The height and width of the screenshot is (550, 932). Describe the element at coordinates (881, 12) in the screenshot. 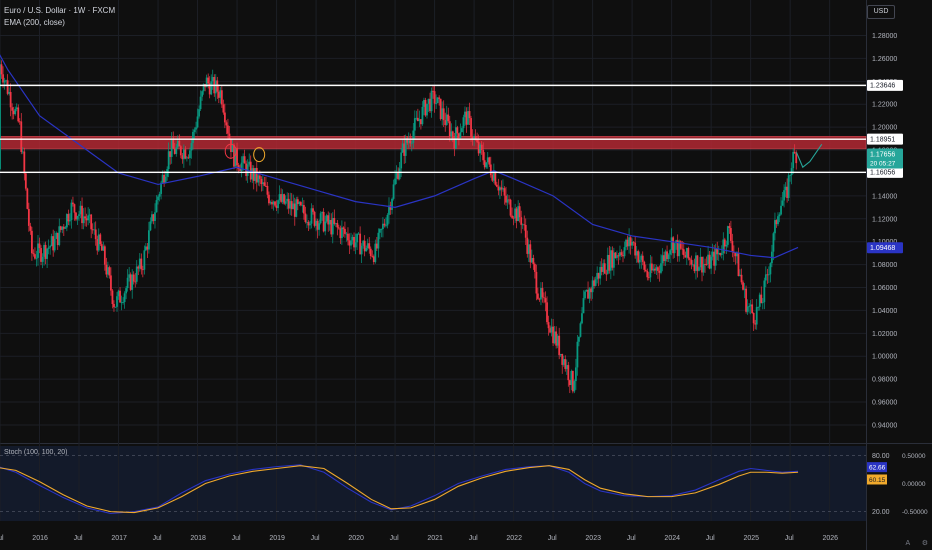

I see `currency-selector: USD` at that location.